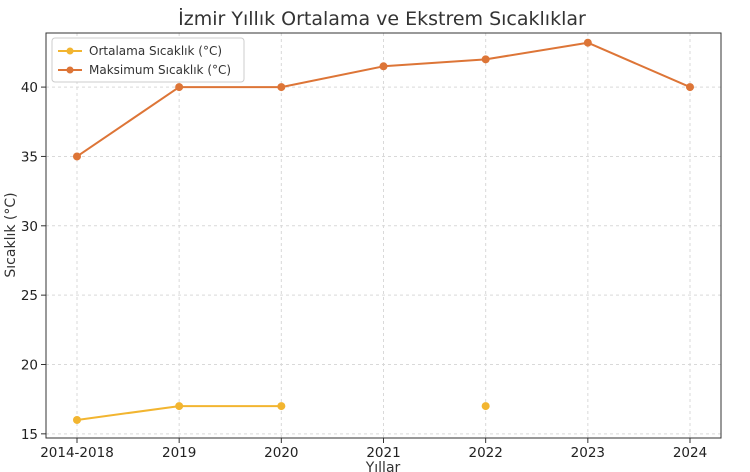 The width and height of the screenshot is (750, 472). Describe the element at coordinates (29, 88) in the screenshot. I see `y-tick-label: 40` at that location.